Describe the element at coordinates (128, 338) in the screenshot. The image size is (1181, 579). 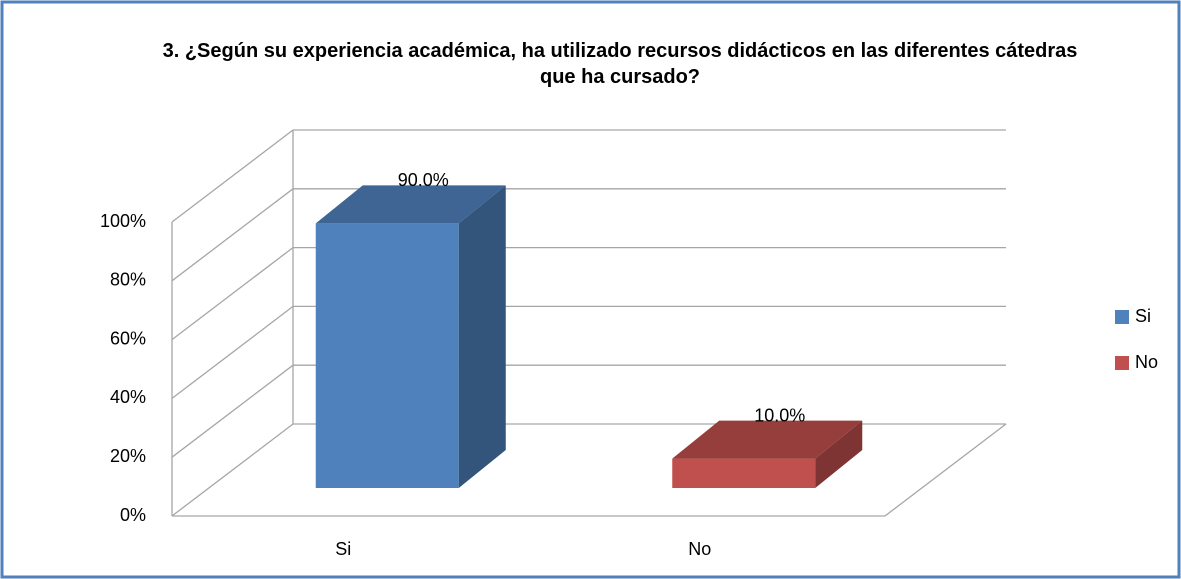
I see `y-tick-label: 60%` at that location.